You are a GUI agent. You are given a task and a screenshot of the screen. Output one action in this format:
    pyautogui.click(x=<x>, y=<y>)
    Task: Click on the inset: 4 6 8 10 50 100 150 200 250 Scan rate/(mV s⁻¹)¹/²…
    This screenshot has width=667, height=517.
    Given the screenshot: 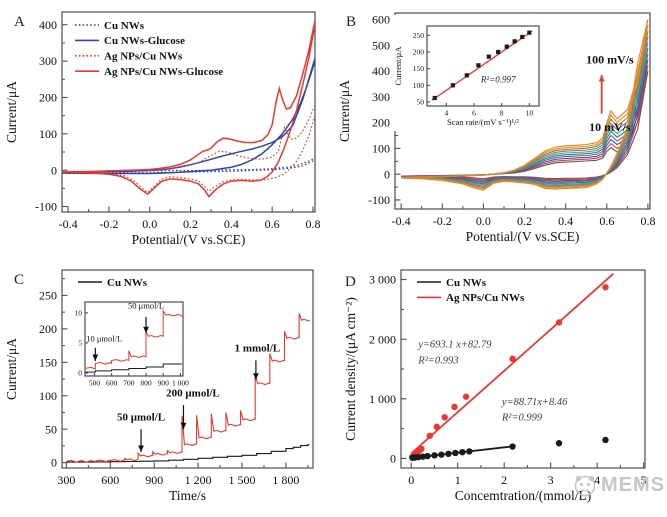 What is the action you would take?
    pyautogui.click(x=469, y=73)
    